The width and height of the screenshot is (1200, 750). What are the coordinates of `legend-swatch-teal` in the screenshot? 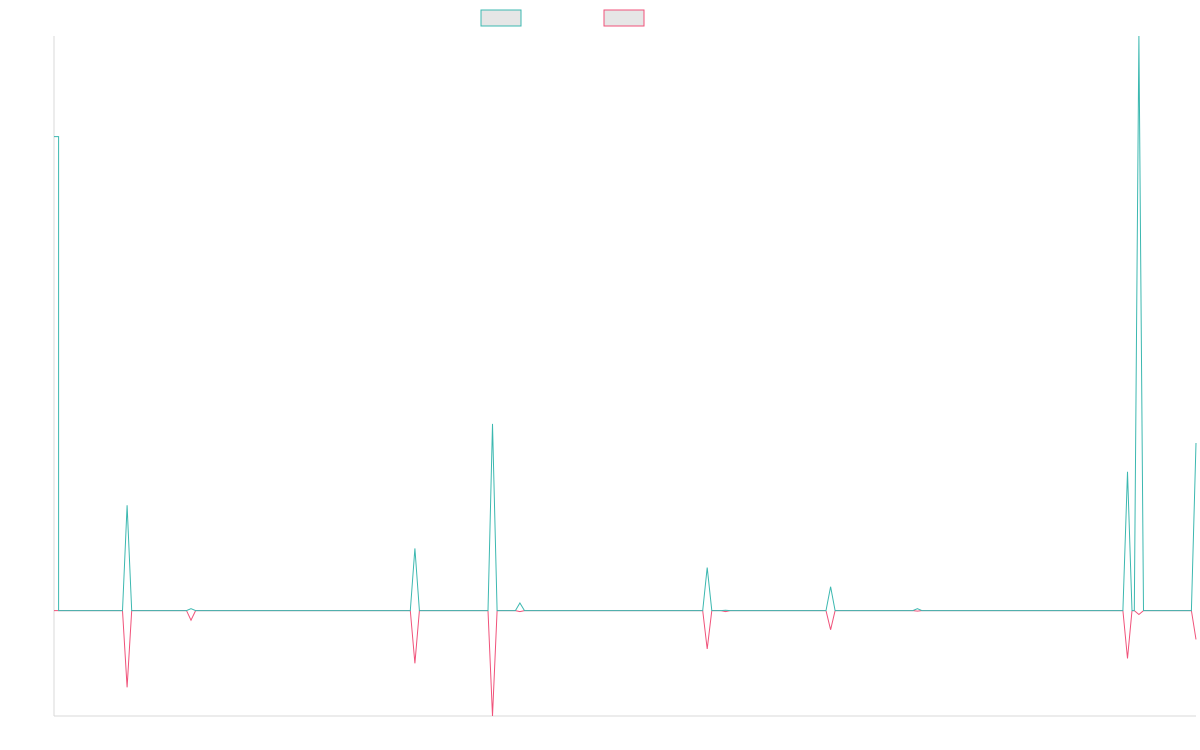 It's located at (501, 18).